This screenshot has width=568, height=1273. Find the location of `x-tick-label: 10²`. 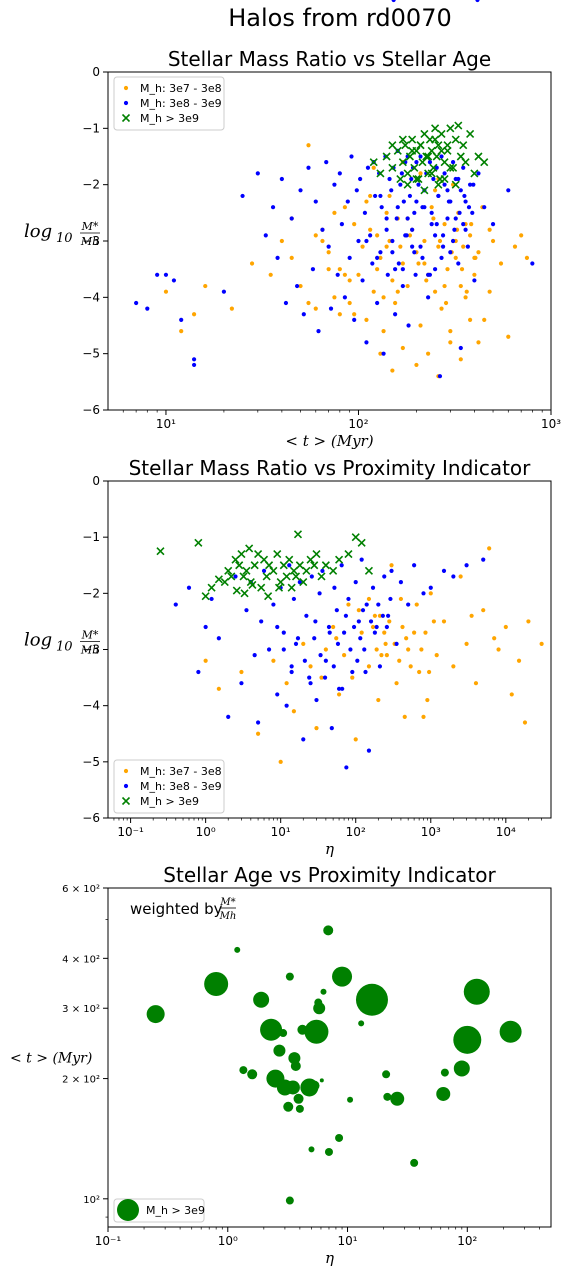

x-tick-label: 10² is located at coordinates (356, 832).